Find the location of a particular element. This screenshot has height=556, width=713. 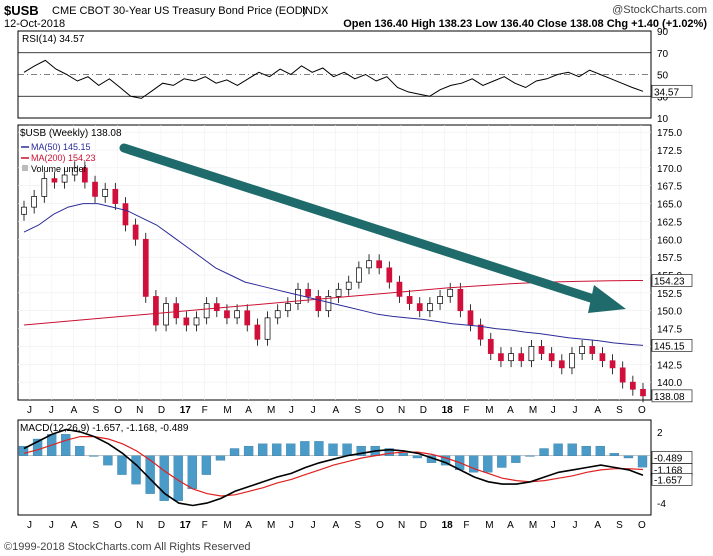

price-tick-label: 147.5 is located at coordinates (669, 330).